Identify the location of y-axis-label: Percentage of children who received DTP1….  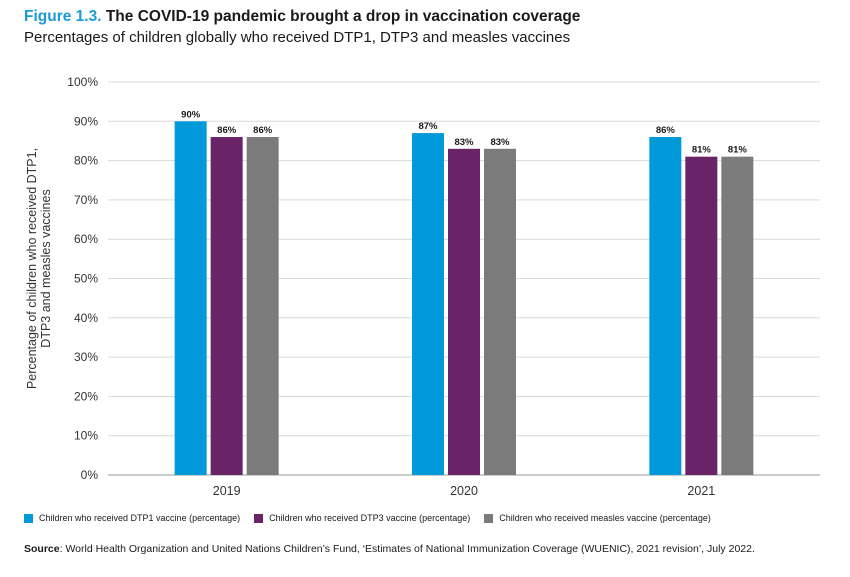
(39, 268).